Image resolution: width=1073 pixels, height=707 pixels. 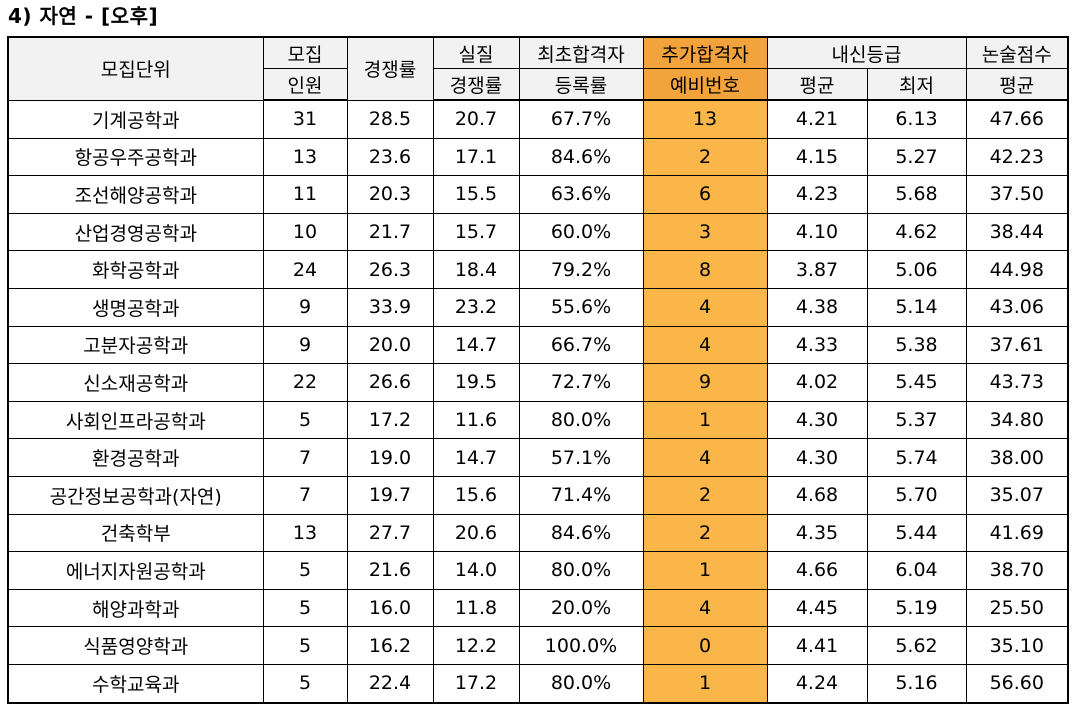 I want to click on cell-unit: 에너지자원공학과, so click(x=135, y=570).